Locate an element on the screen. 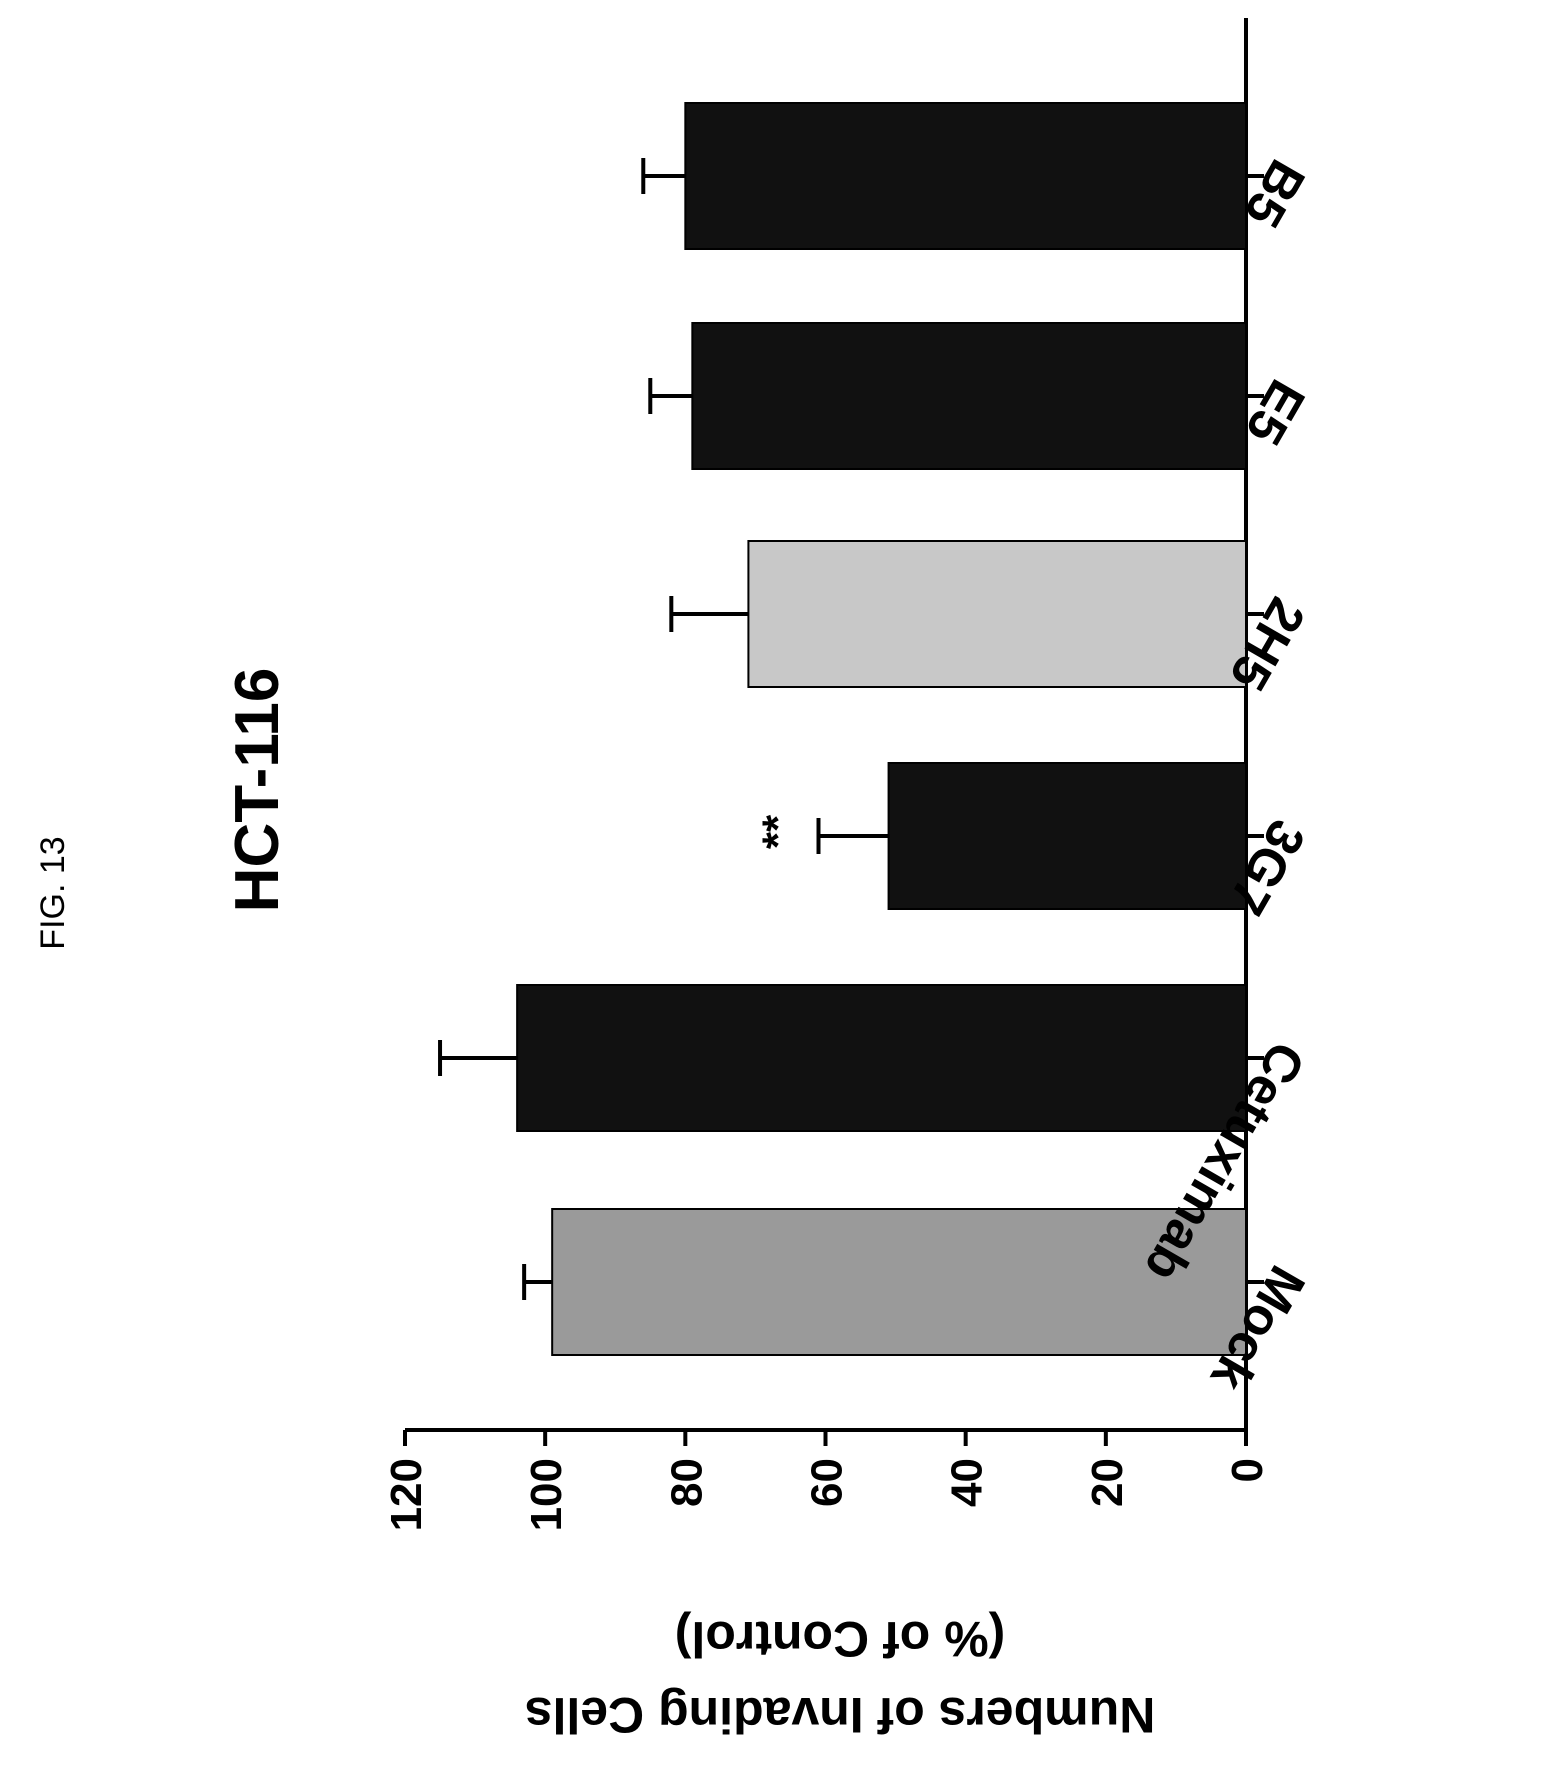 This screenshot has height=1770, width=1566. bar-mock is located at coordinates (899, 1282).